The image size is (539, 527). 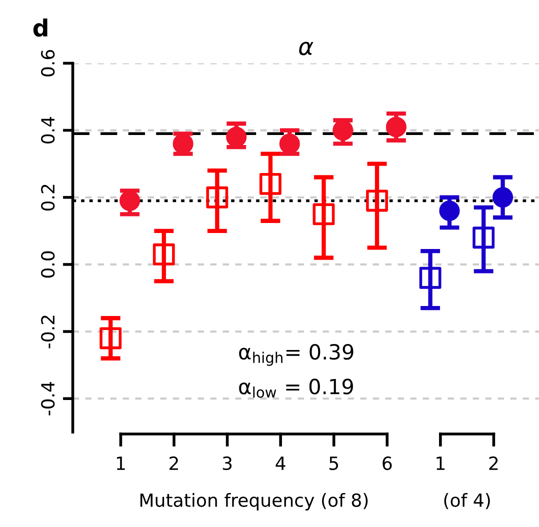 I want to click on y-tick-label: 0.6, so click(x=48, y=63).